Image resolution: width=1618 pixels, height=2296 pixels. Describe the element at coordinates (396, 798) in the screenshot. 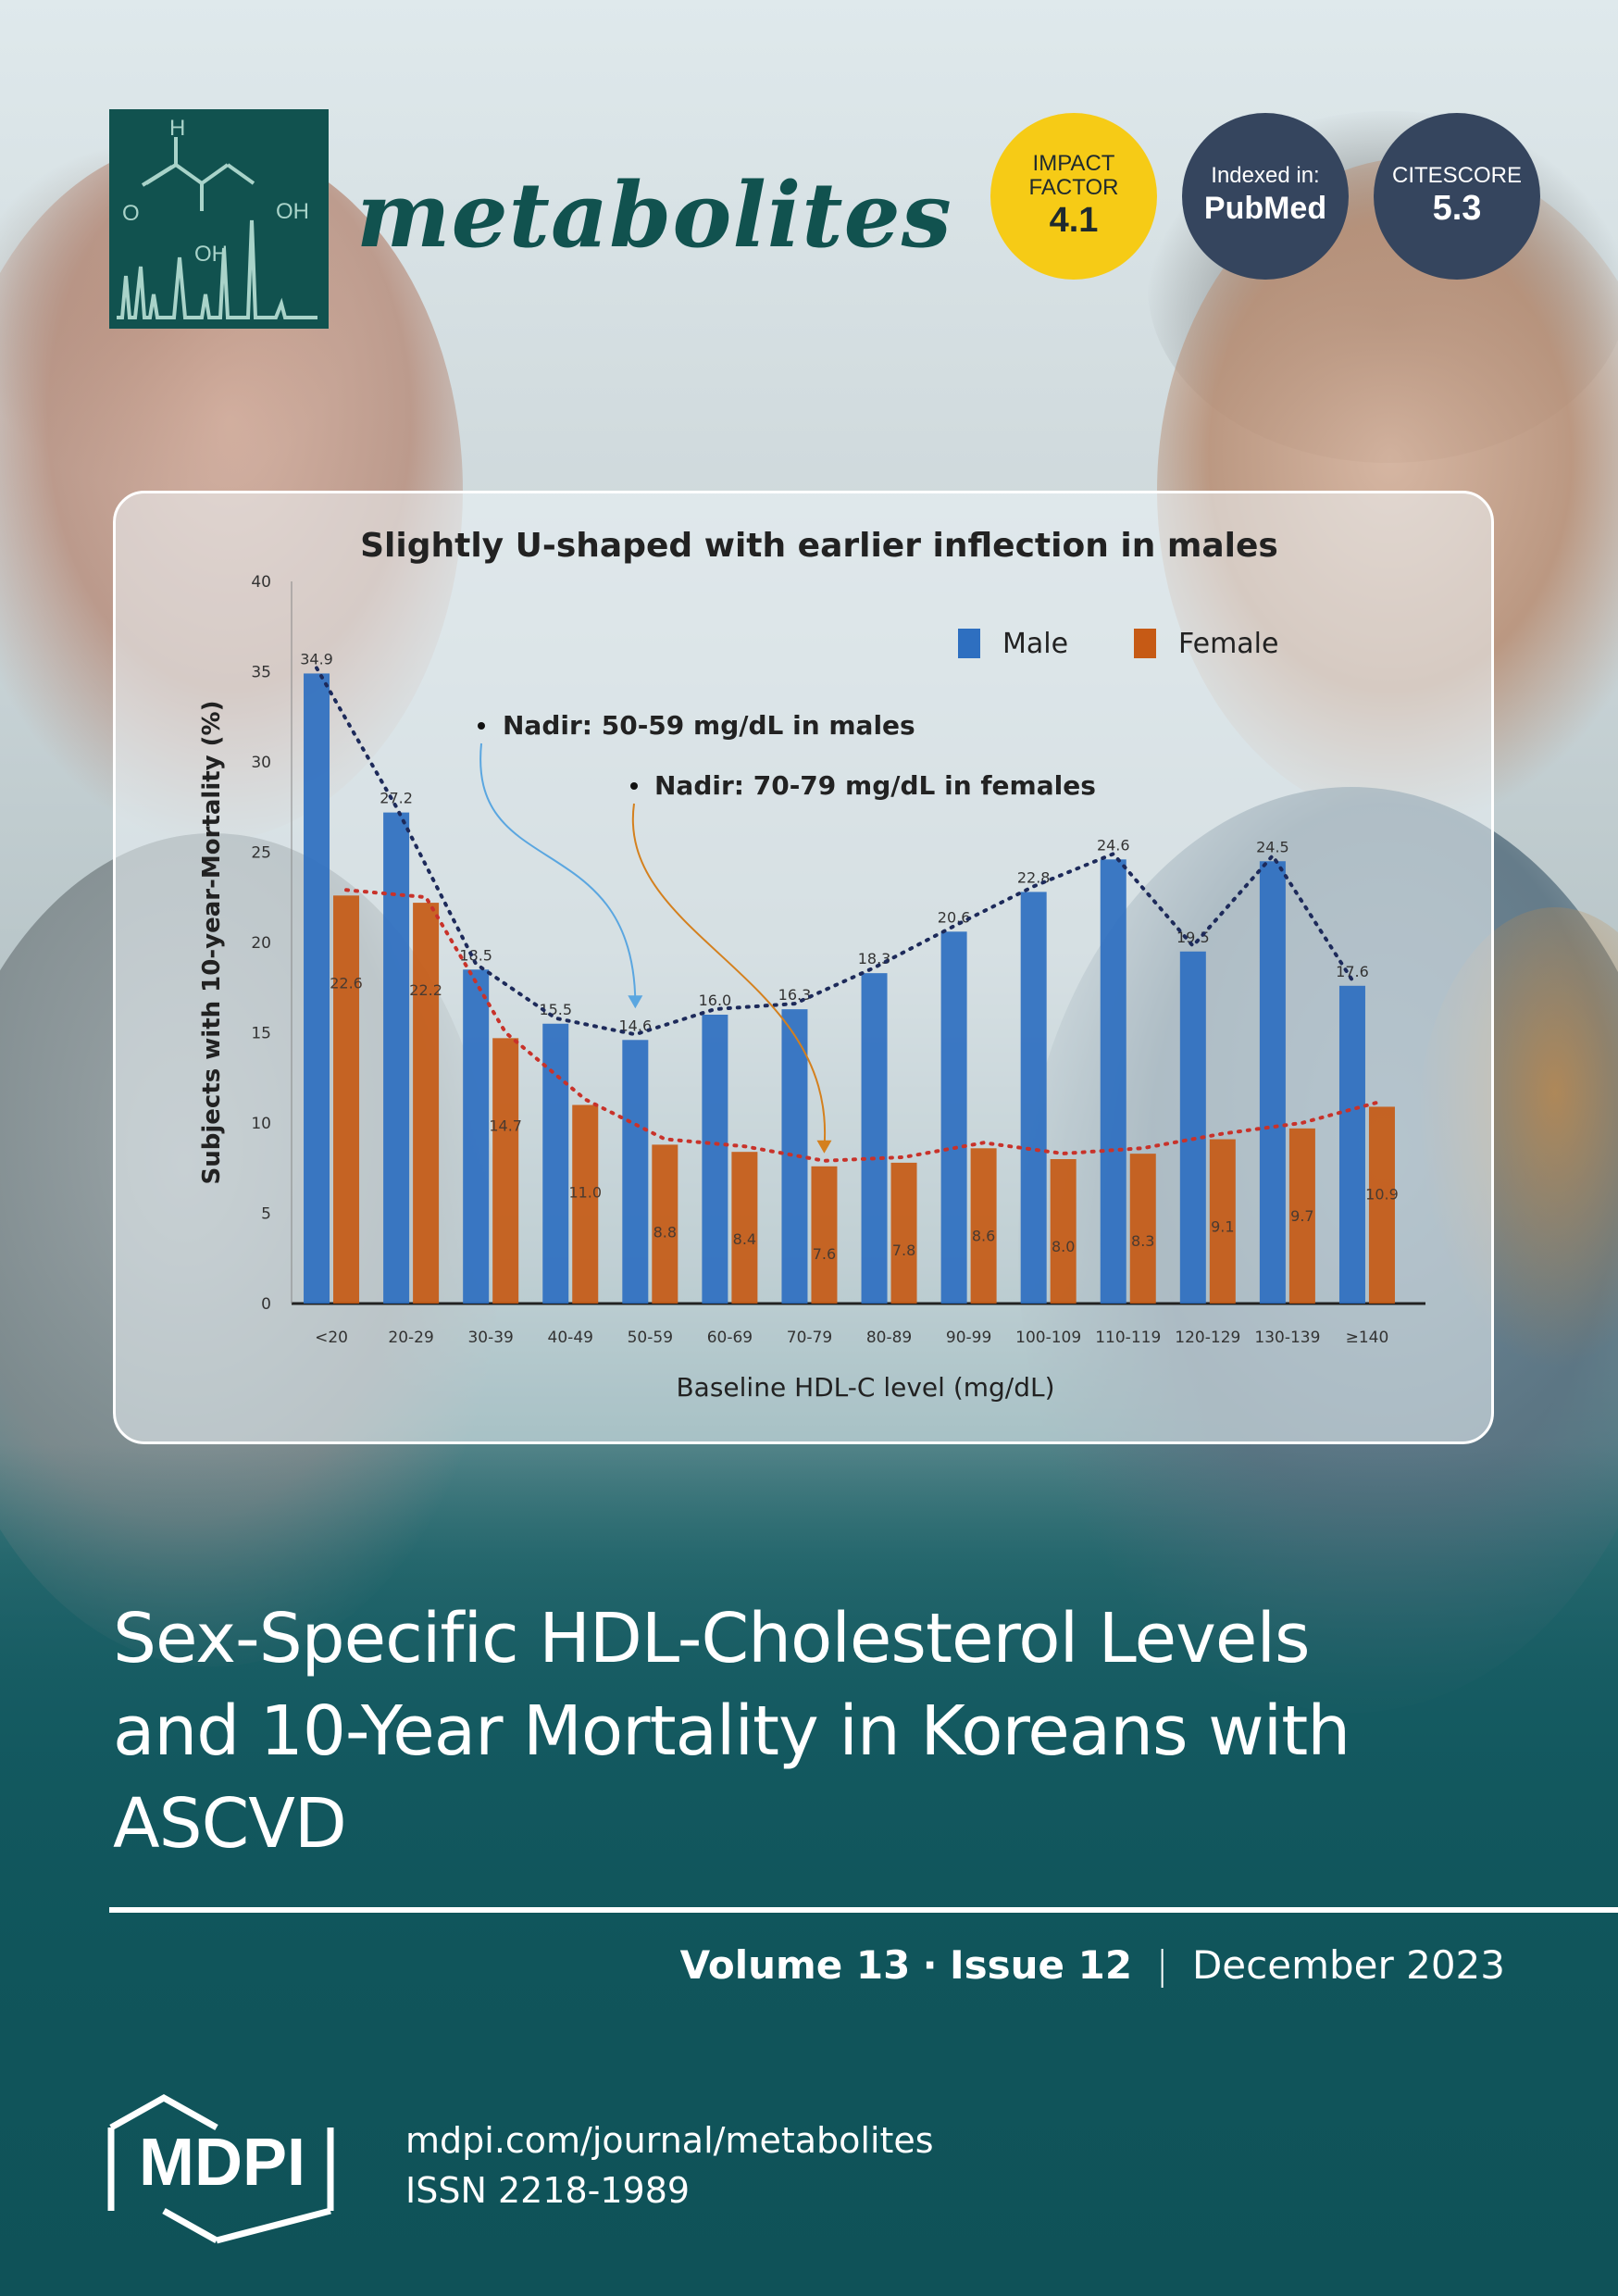

I see `male-value-label: 27.2` at that location.